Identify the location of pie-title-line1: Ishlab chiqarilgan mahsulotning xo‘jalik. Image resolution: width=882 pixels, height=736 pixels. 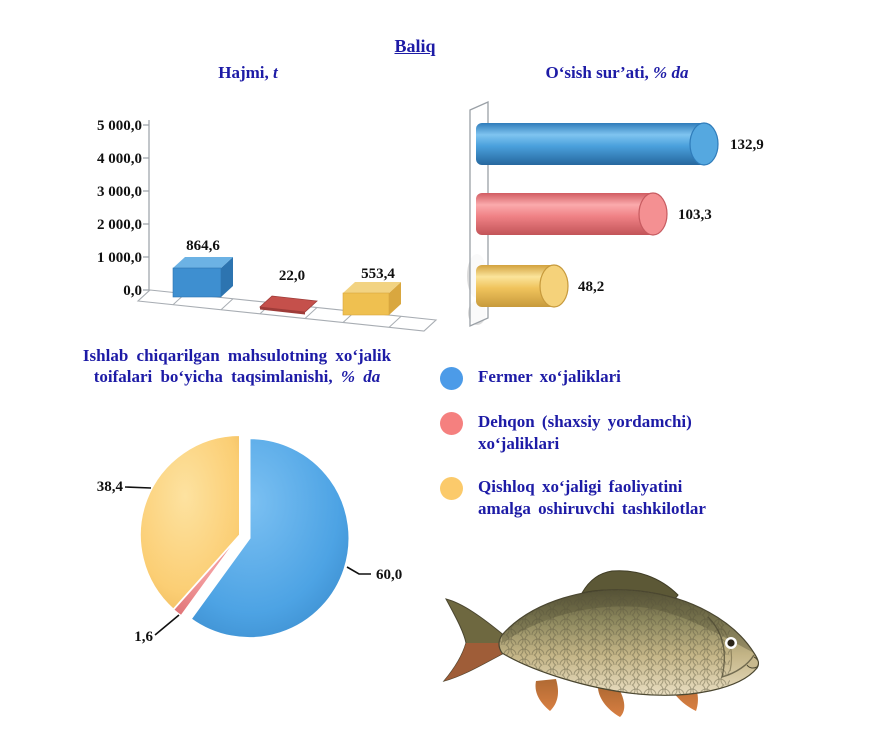
(237, 355).